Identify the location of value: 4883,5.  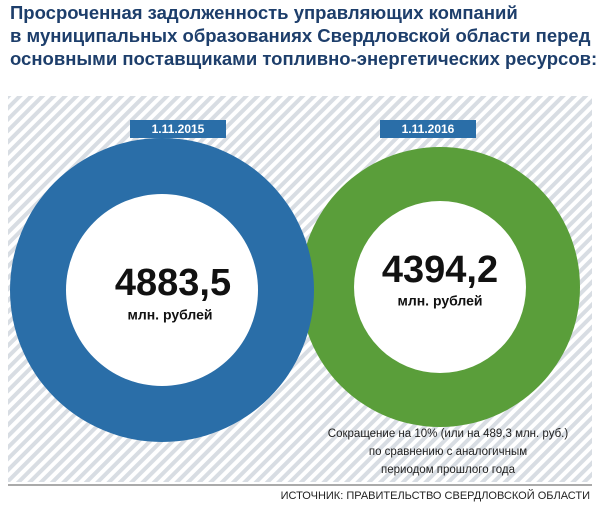
(173, 283).